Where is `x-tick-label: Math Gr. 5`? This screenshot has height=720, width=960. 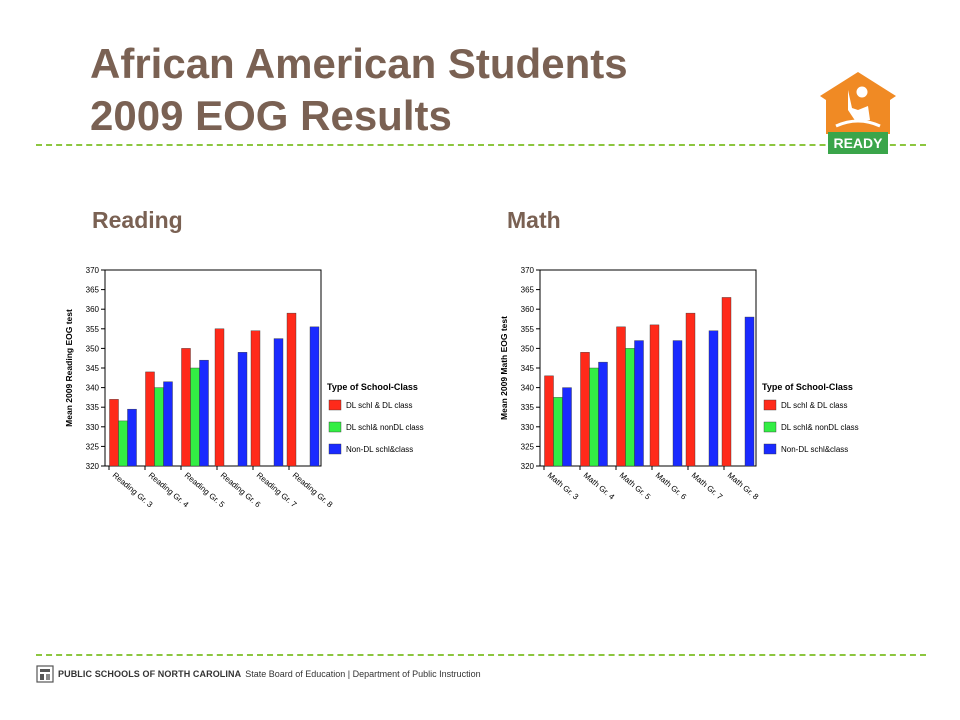
x-tick-label: Math Gr. 5 is located at coordinates (635, 486).